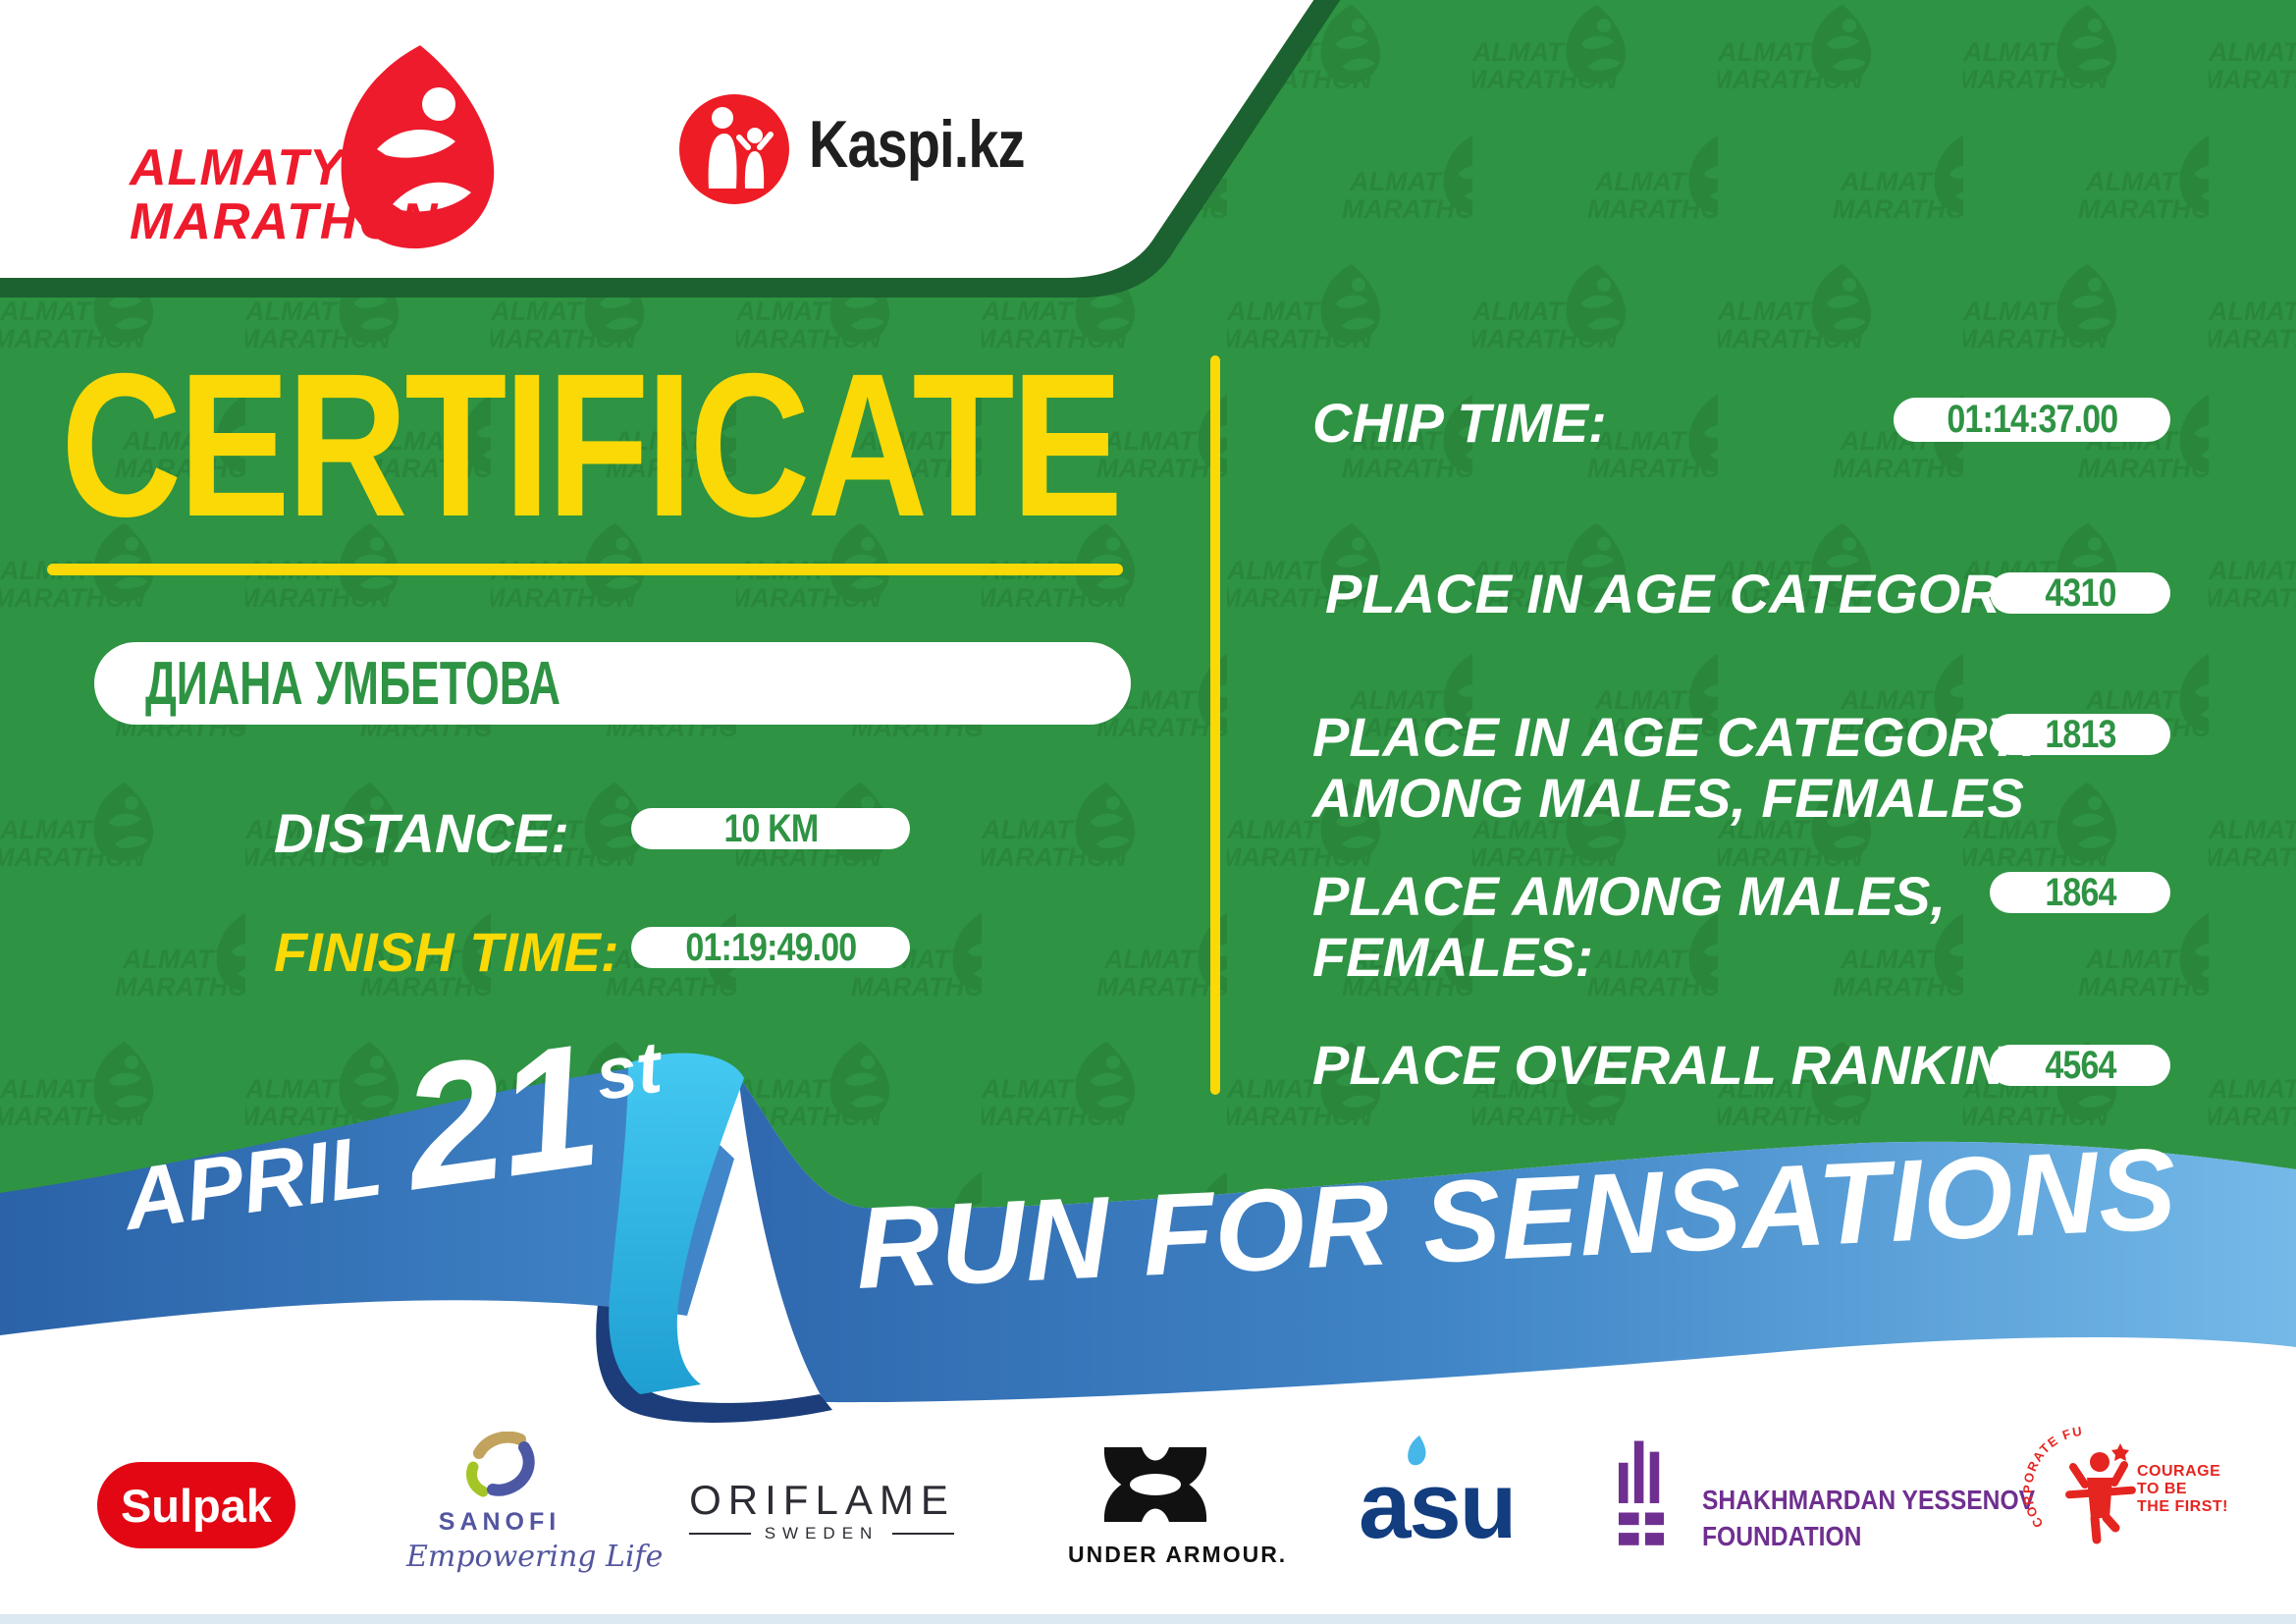 The width and height of the screenshot is (2296, 1624). Describe the element at coordinates (923, 1534) in the screenshot. I see `oriflame-rule-right` at that location.